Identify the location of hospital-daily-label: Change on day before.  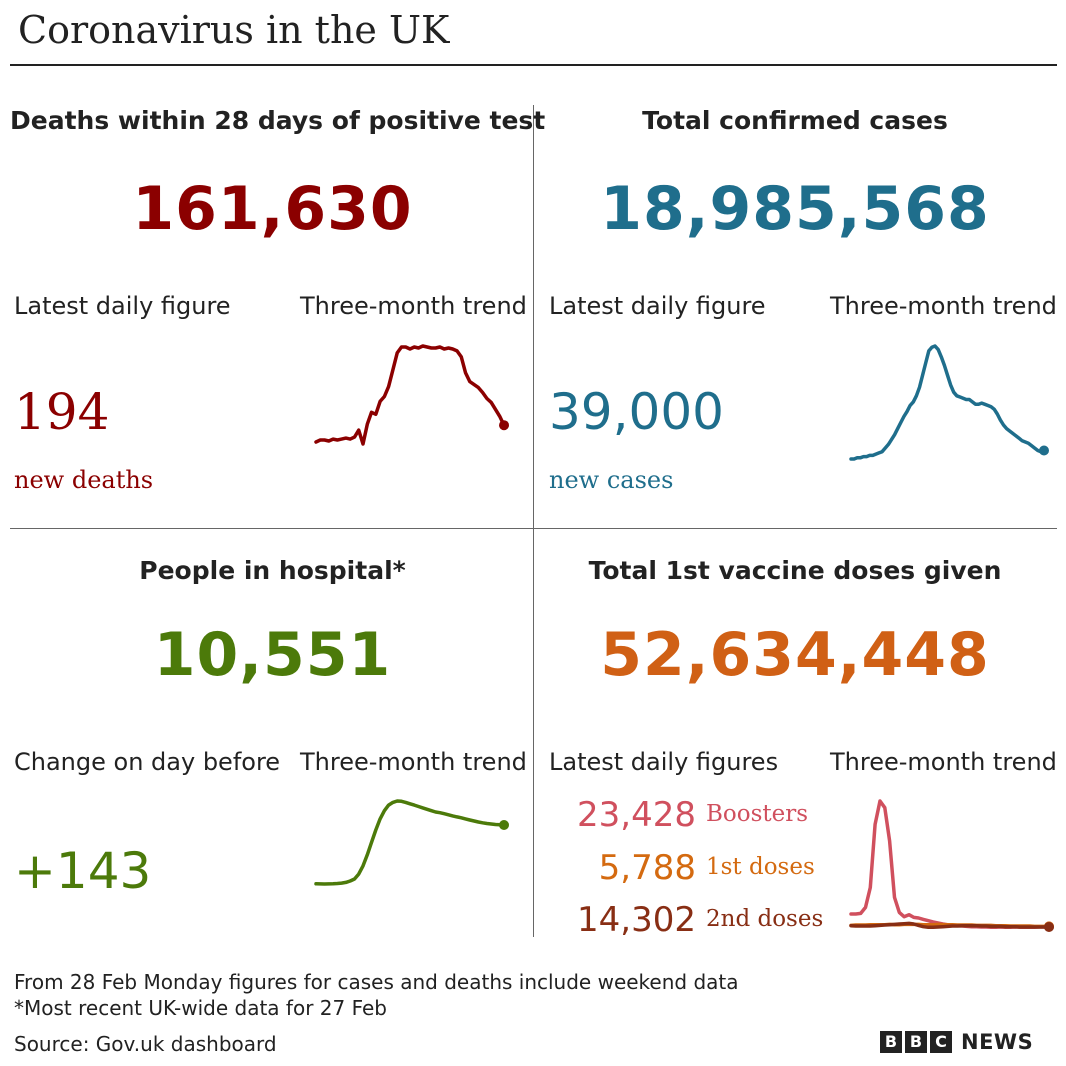
(147, 762).